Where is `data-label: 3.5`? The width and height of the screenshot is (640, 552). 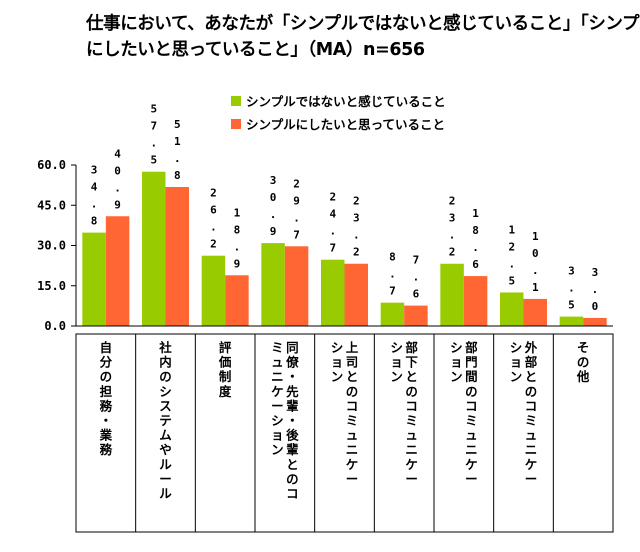 data-label: 3.5 is located at coordinates (571, 288).